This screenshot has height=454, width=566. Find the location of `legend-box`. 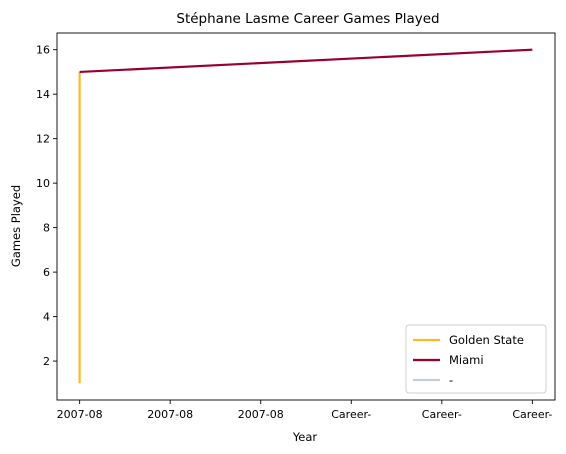

legend-box is located at coordinates (476, 359).